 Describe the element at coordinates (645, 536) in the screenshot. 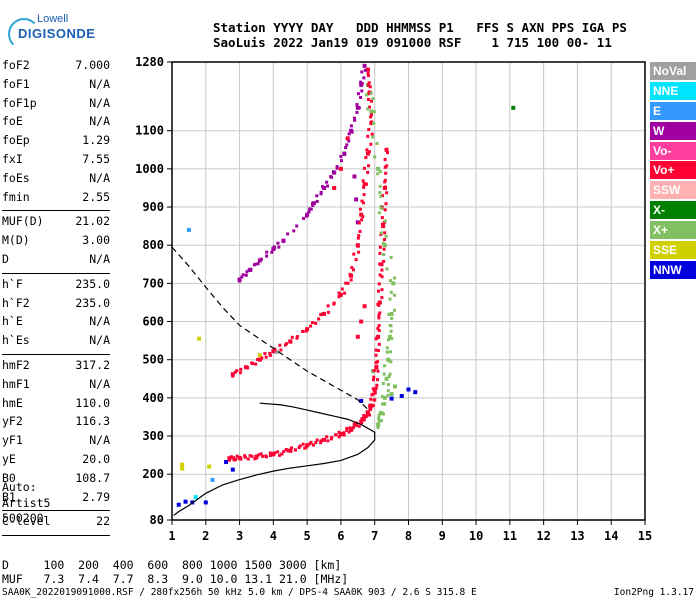

I see `x-tick-label: 15` at that location.